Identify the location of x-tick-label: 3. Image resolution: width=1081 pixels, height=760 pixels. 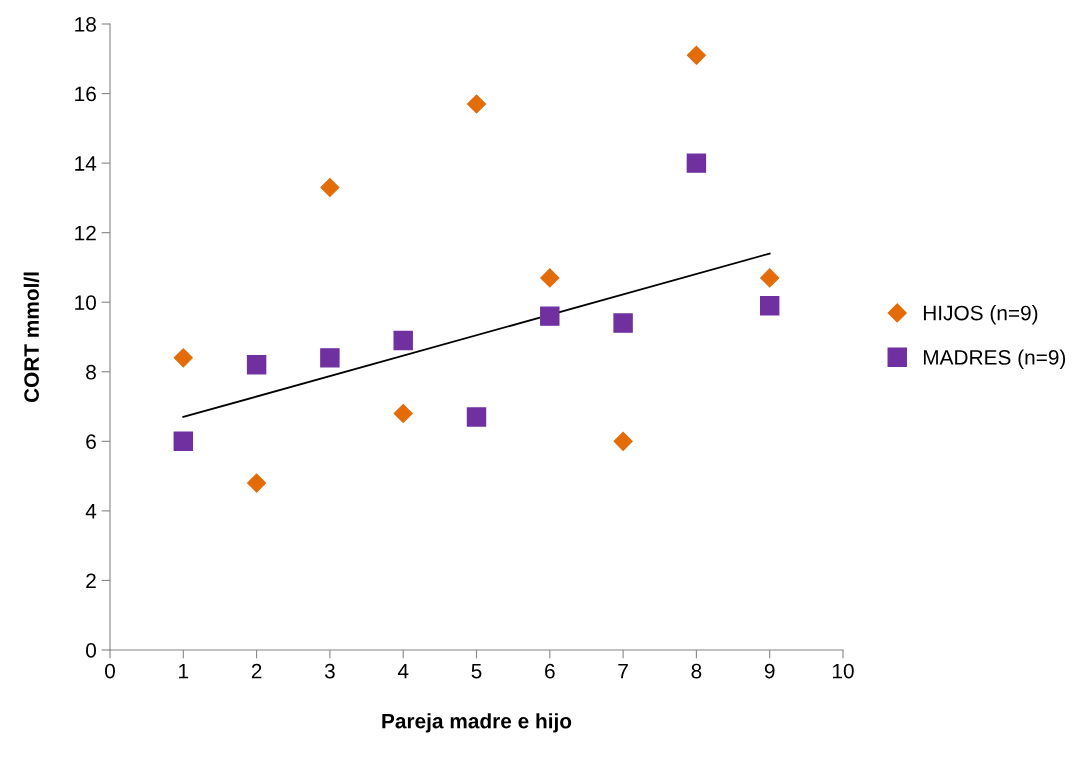
(329, 671).